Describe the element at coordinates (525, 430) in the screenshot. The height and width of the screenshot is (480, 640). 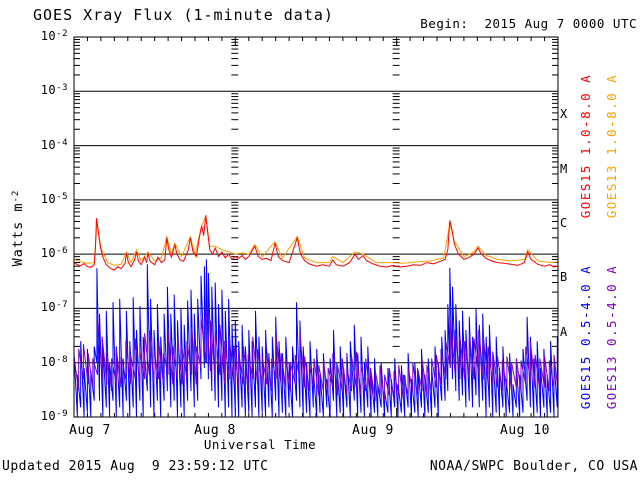
I see `x-tick-label: Aug 10` at that location.